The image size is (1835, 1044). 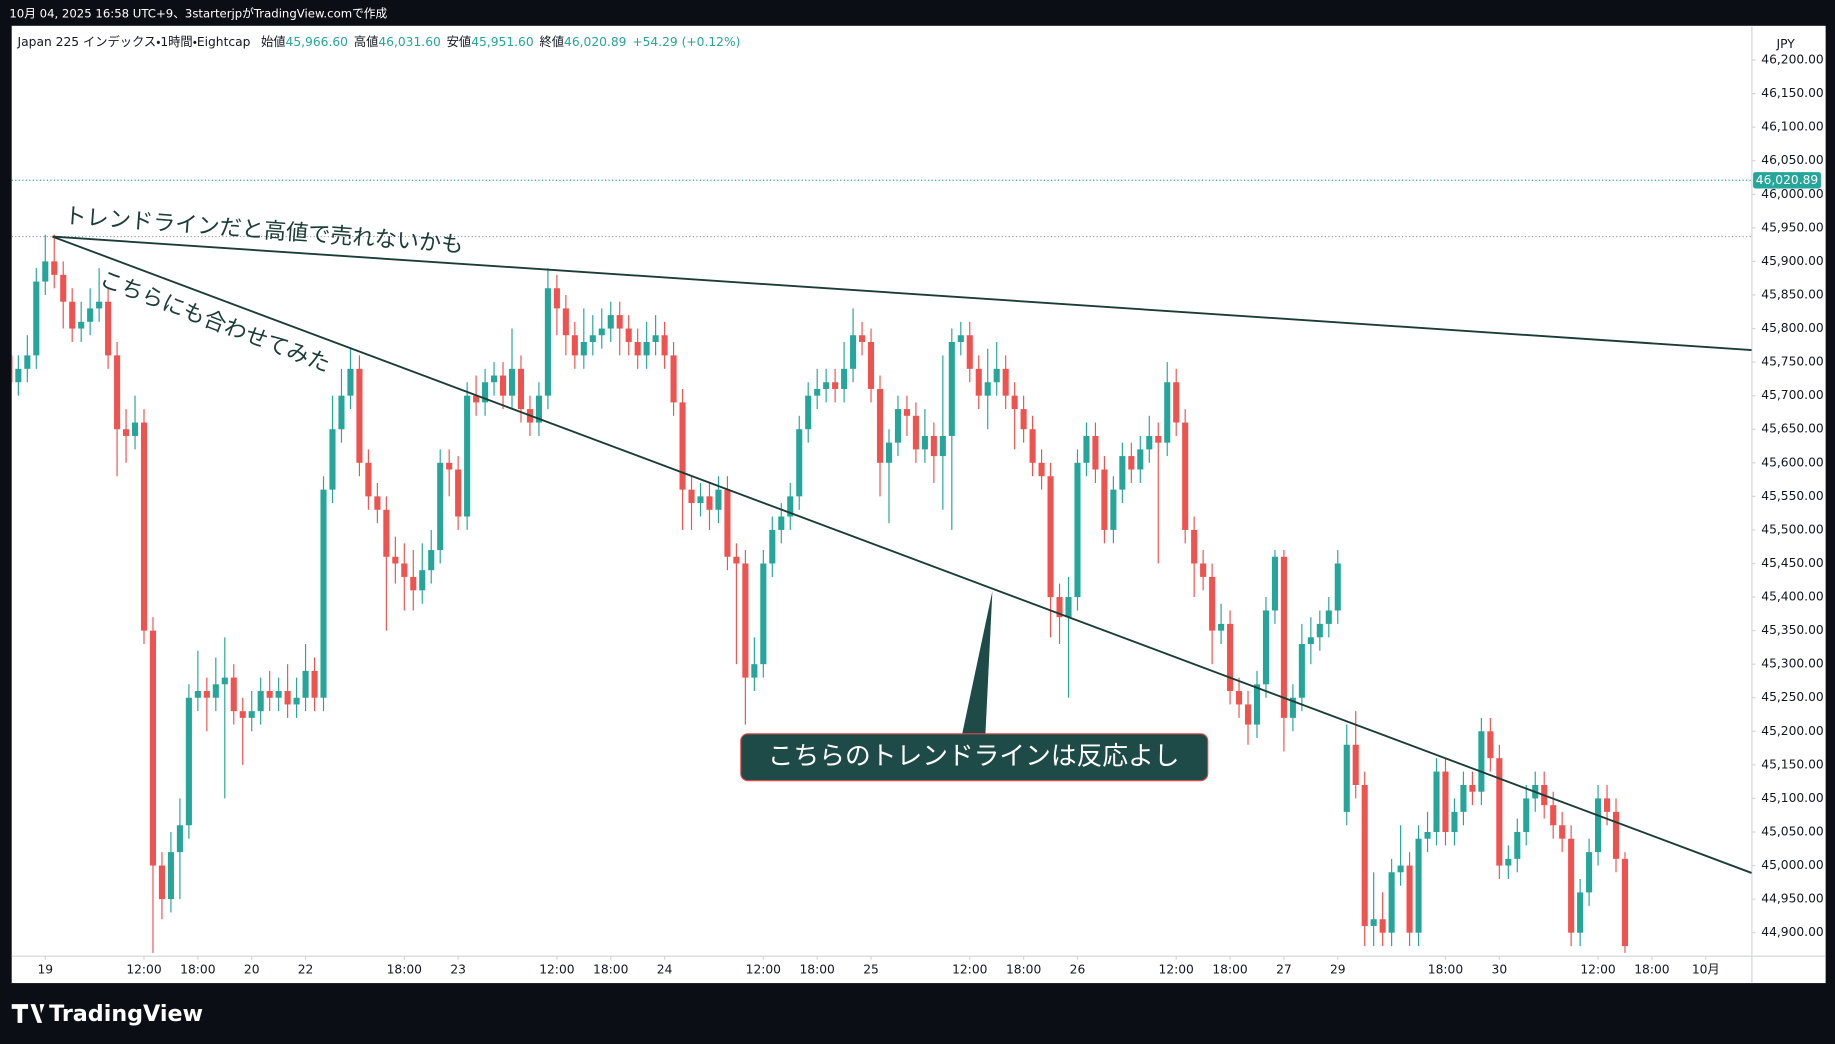 I want to click on x-tick-label: 23, so click(x=458, y=970).